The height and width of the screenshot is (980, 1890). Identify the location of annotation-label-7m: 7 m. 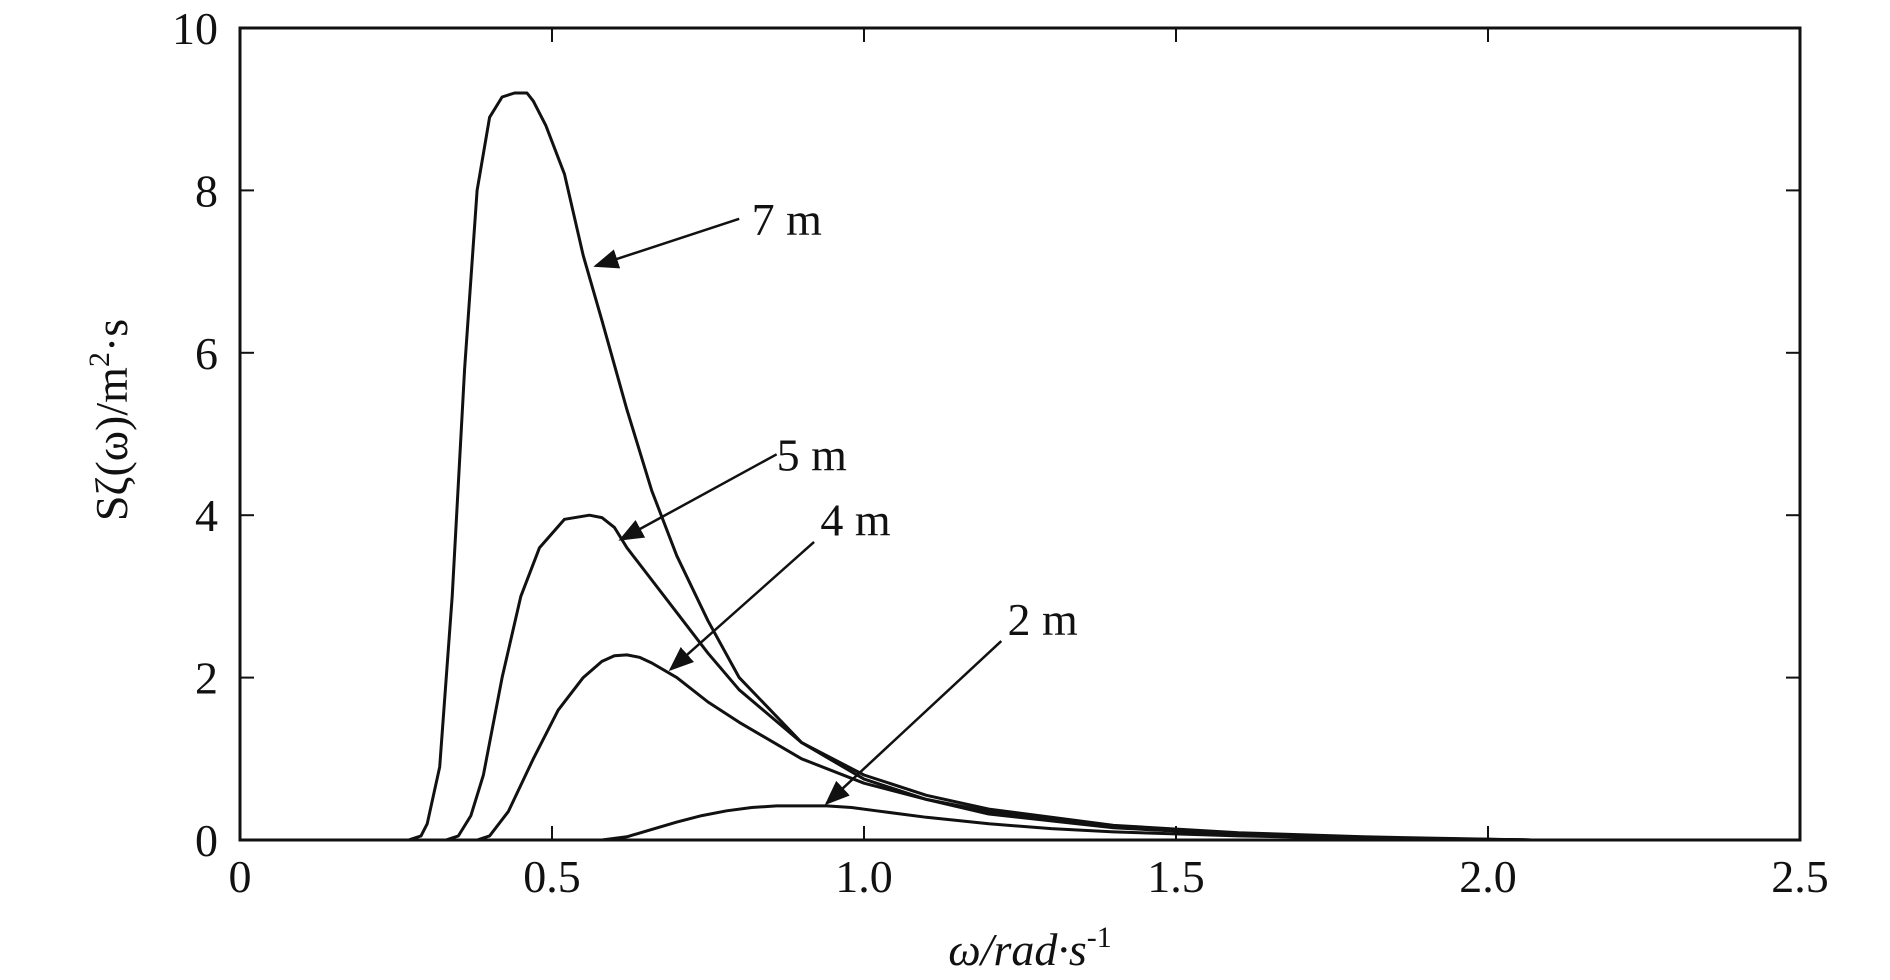
(787, 219).